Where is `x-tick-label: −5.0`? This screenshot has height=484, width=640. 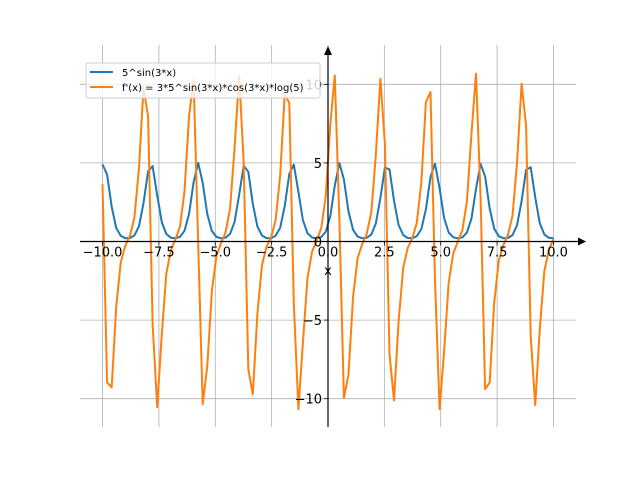 x-tick-label: −5.0 is located at coordinates (215, 253).